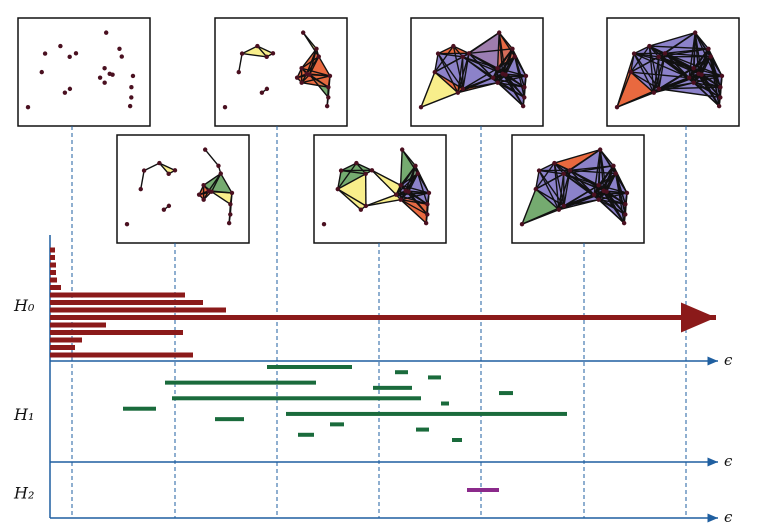 The height and width of the screenshot is (532, 762). Describe the element at coordinates (24, 305) in the screenshot. I see `group-label: H₀` at that location.